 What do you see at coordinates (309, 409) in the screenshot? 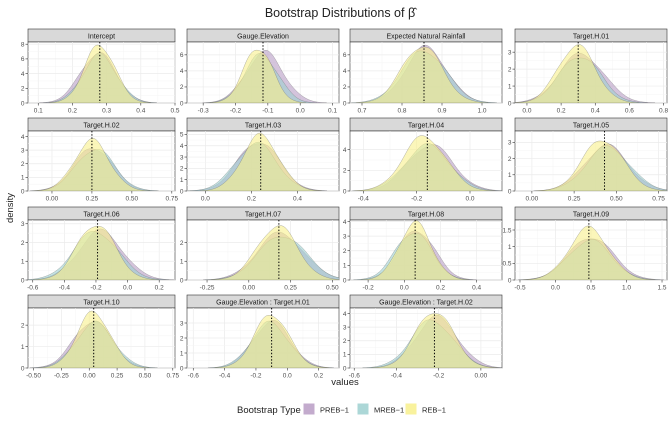
I see `legend-swatch` at bounding box center [309, 409].